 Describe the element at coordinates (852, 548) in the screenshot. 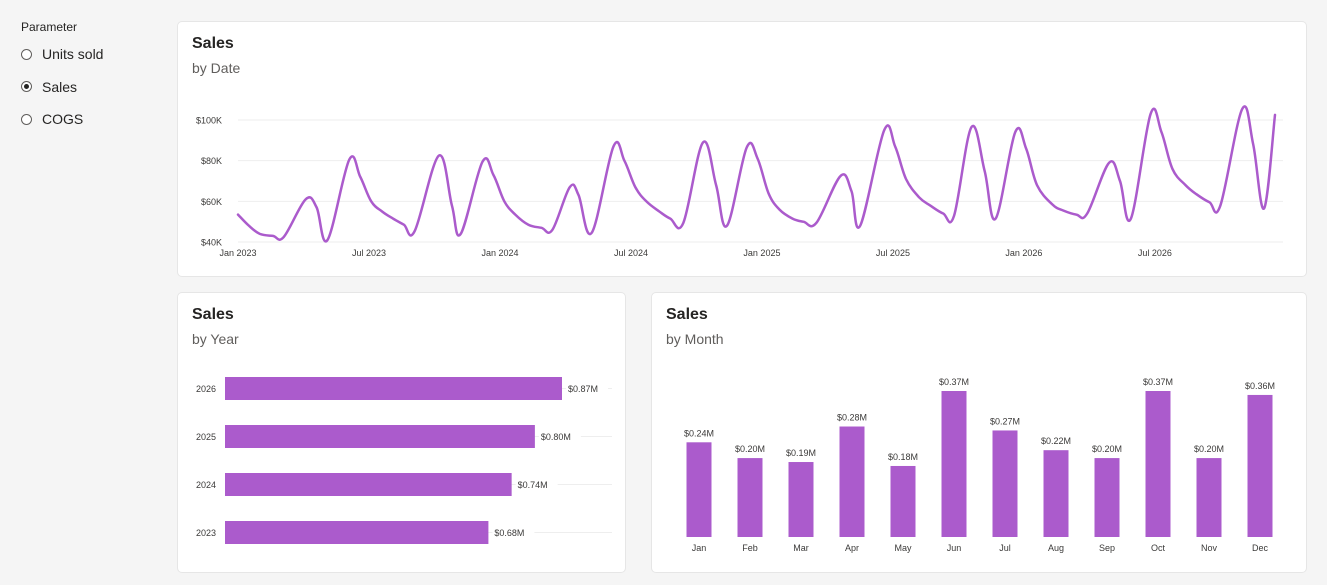

I see `category-label: Apr` at that location.